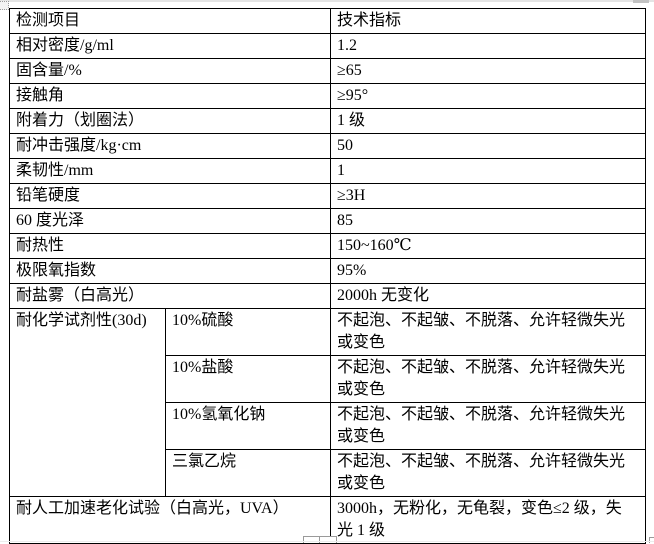 The height and width of the screenshot is (544, 654). What do you see at coordinates (488, 196) in the screenshot?
I see `value-cell: ≥3H` at bounding box center [488, 196].